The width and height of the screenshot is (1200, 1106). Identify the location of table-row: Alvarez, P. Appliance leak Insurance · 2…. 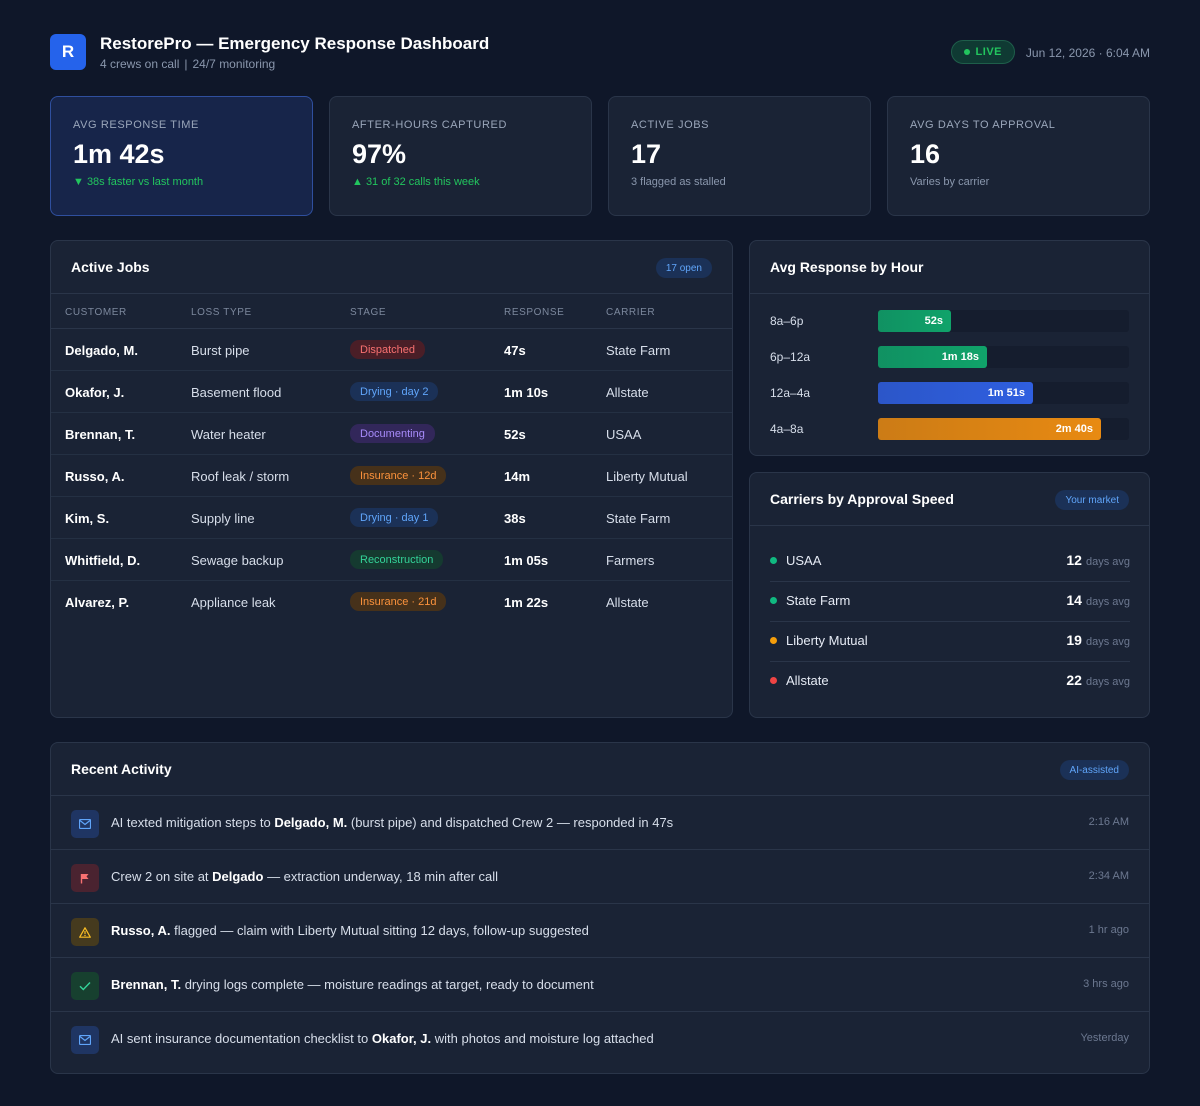
(391, 602).